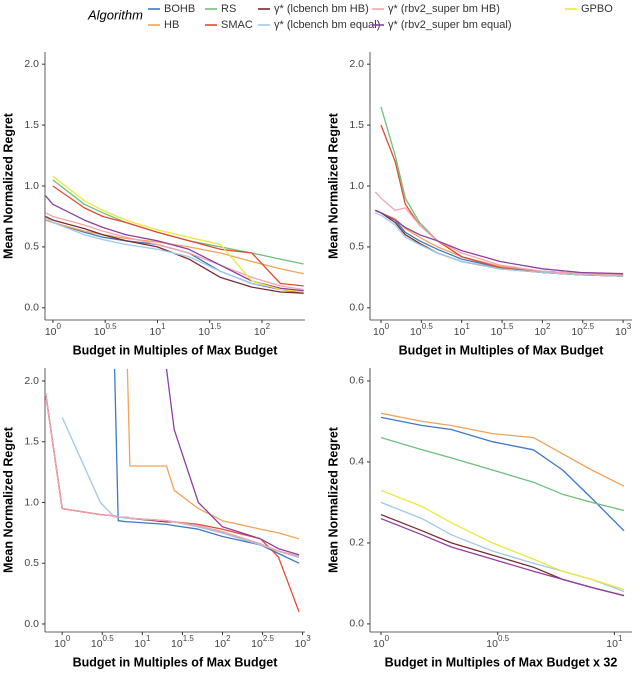 This screenshot has width=640, height=673. I want to click on legend-label: BOHB, so click(179, 9).